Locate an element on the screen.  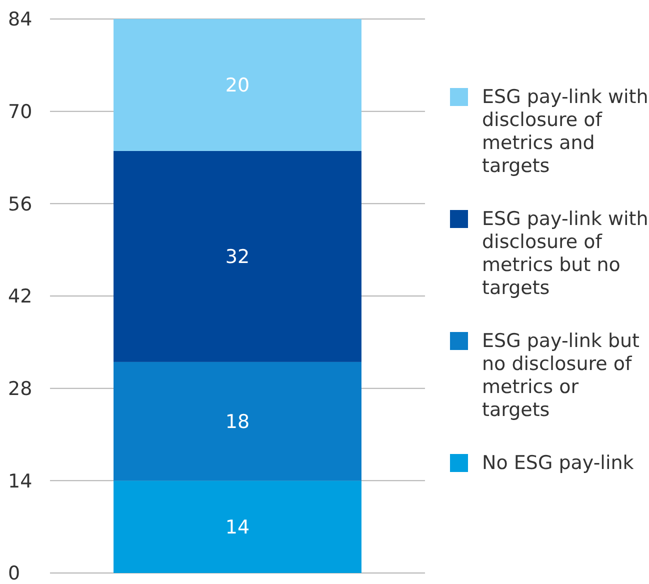
y-tick-label: 84 is located at coordinates (20, 19).